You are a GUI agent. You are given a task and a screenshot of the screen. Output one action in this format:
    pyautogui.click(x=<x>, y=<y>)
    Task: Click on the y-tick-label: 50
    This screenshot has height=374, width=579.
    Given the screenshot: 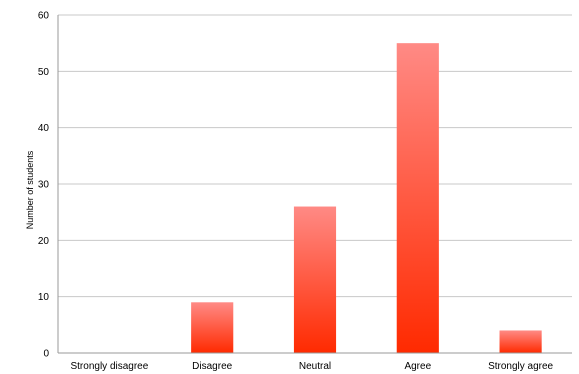 What is the action you would take?
    pyautogui.click(x=44, y=72)
    